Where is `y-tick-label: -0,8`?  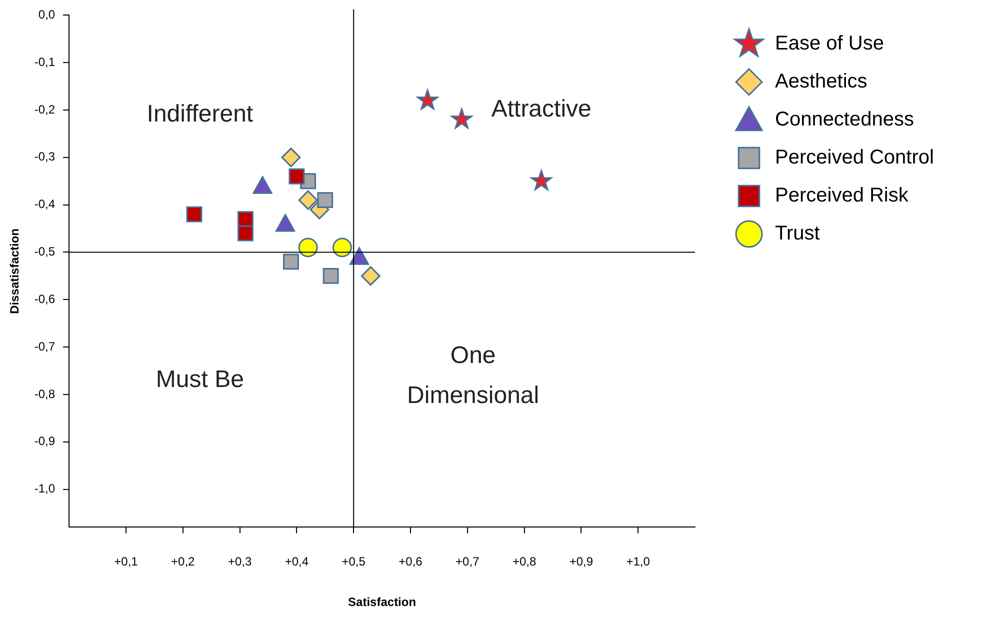
y-tick-label: -0,8 is located at coordinates (45, 393).